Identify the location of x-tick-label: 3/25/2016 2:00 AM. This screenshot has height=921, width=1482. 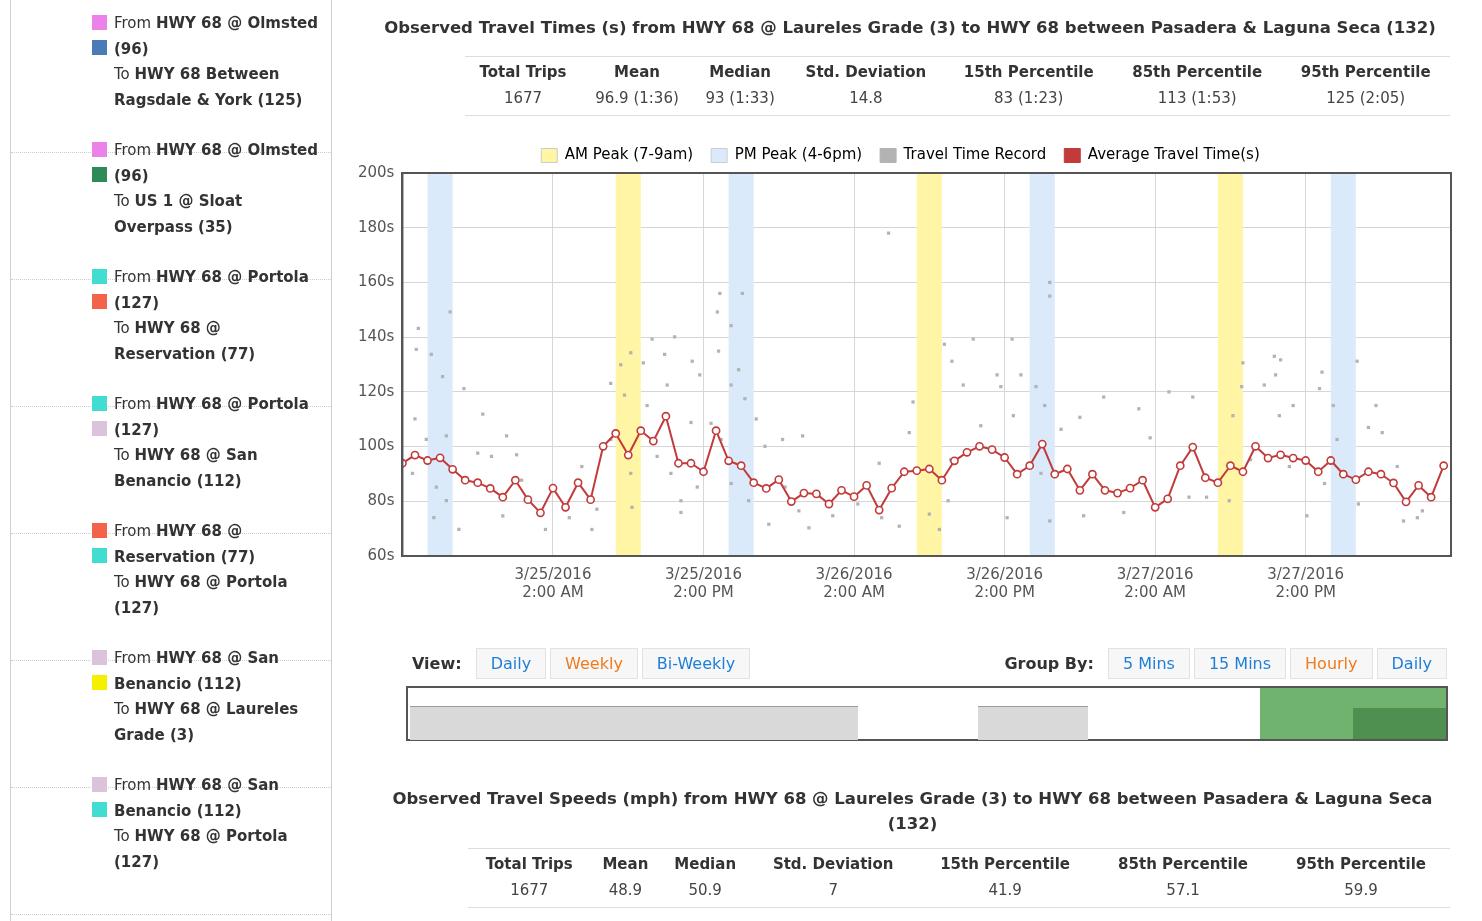
(553, 582).